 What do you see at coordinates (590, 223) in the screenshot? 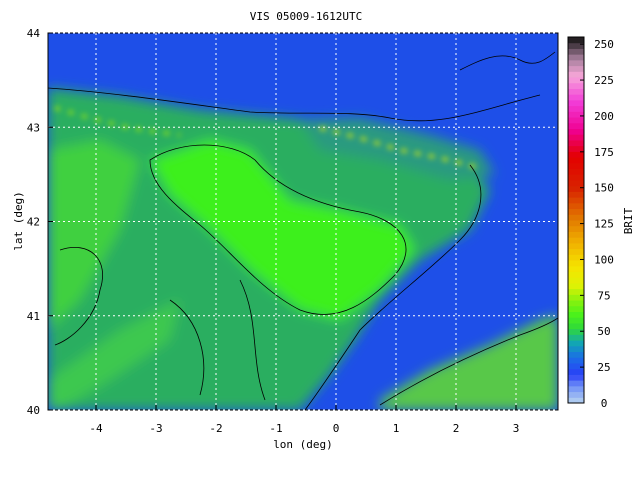
I see `colorbar: 0 25 50 75 100 125 150 175 200 225 250` at bounding box center [590, 223].